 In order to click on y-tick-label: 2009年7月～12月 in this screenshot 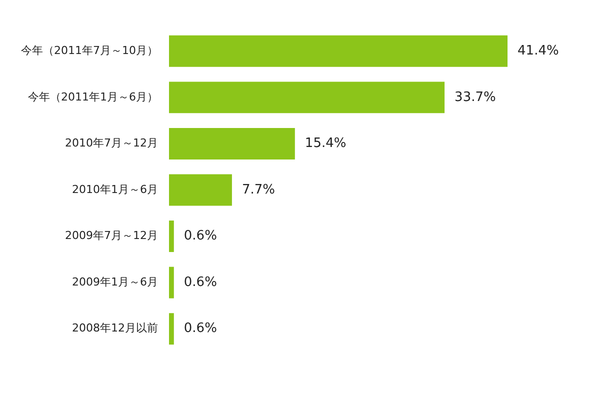, I will do `click(111, 235)`.